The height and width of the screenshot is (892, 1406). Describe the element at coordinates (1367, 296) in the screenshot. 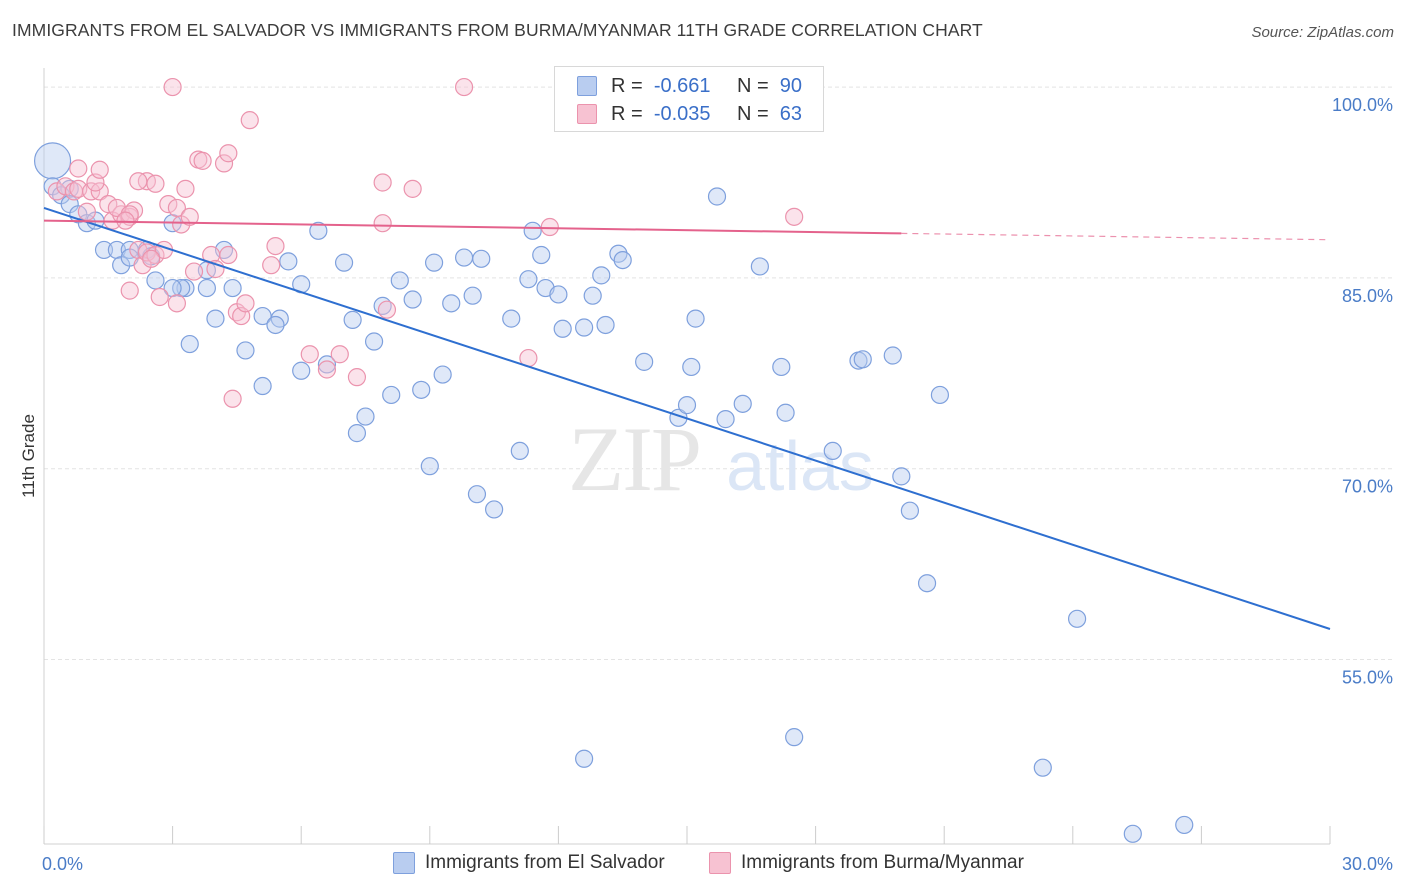

I see `y-tick-label: 85.0%` at that location.